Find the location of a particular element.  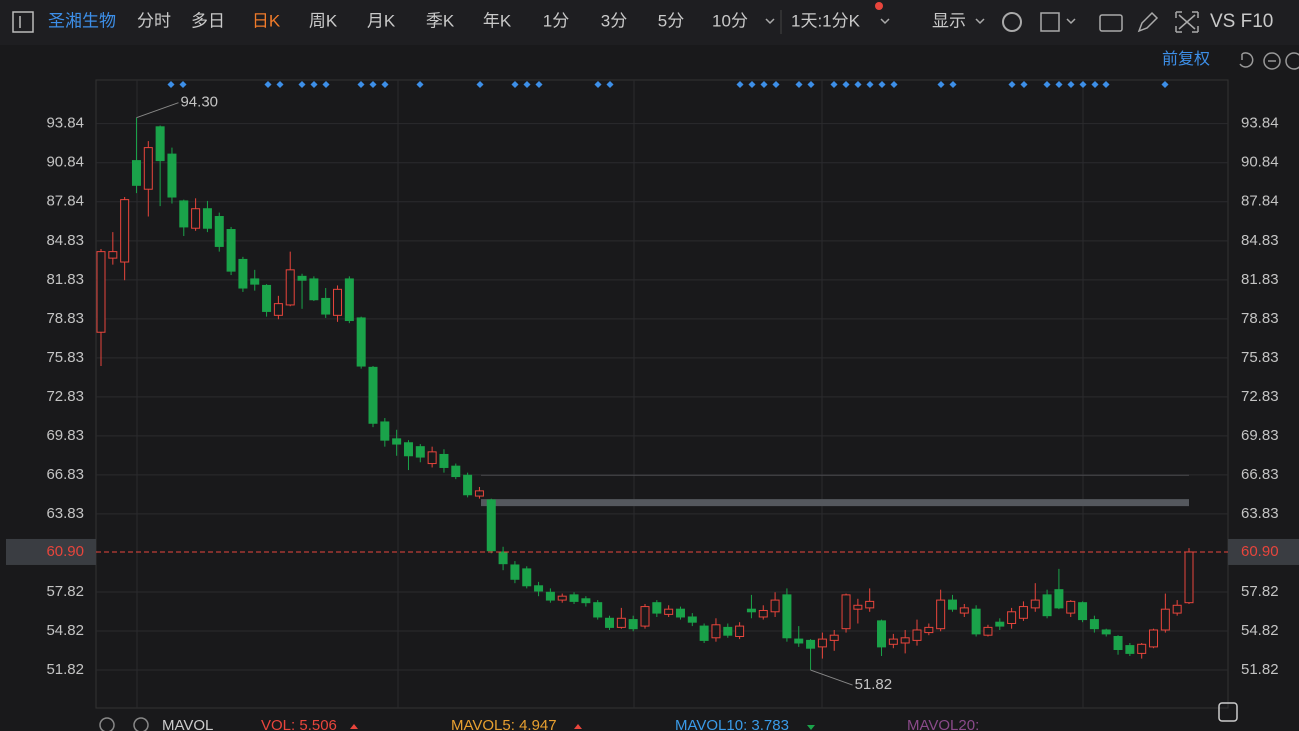

last-price-label: 60.90 is located at coordinates (65, 551).